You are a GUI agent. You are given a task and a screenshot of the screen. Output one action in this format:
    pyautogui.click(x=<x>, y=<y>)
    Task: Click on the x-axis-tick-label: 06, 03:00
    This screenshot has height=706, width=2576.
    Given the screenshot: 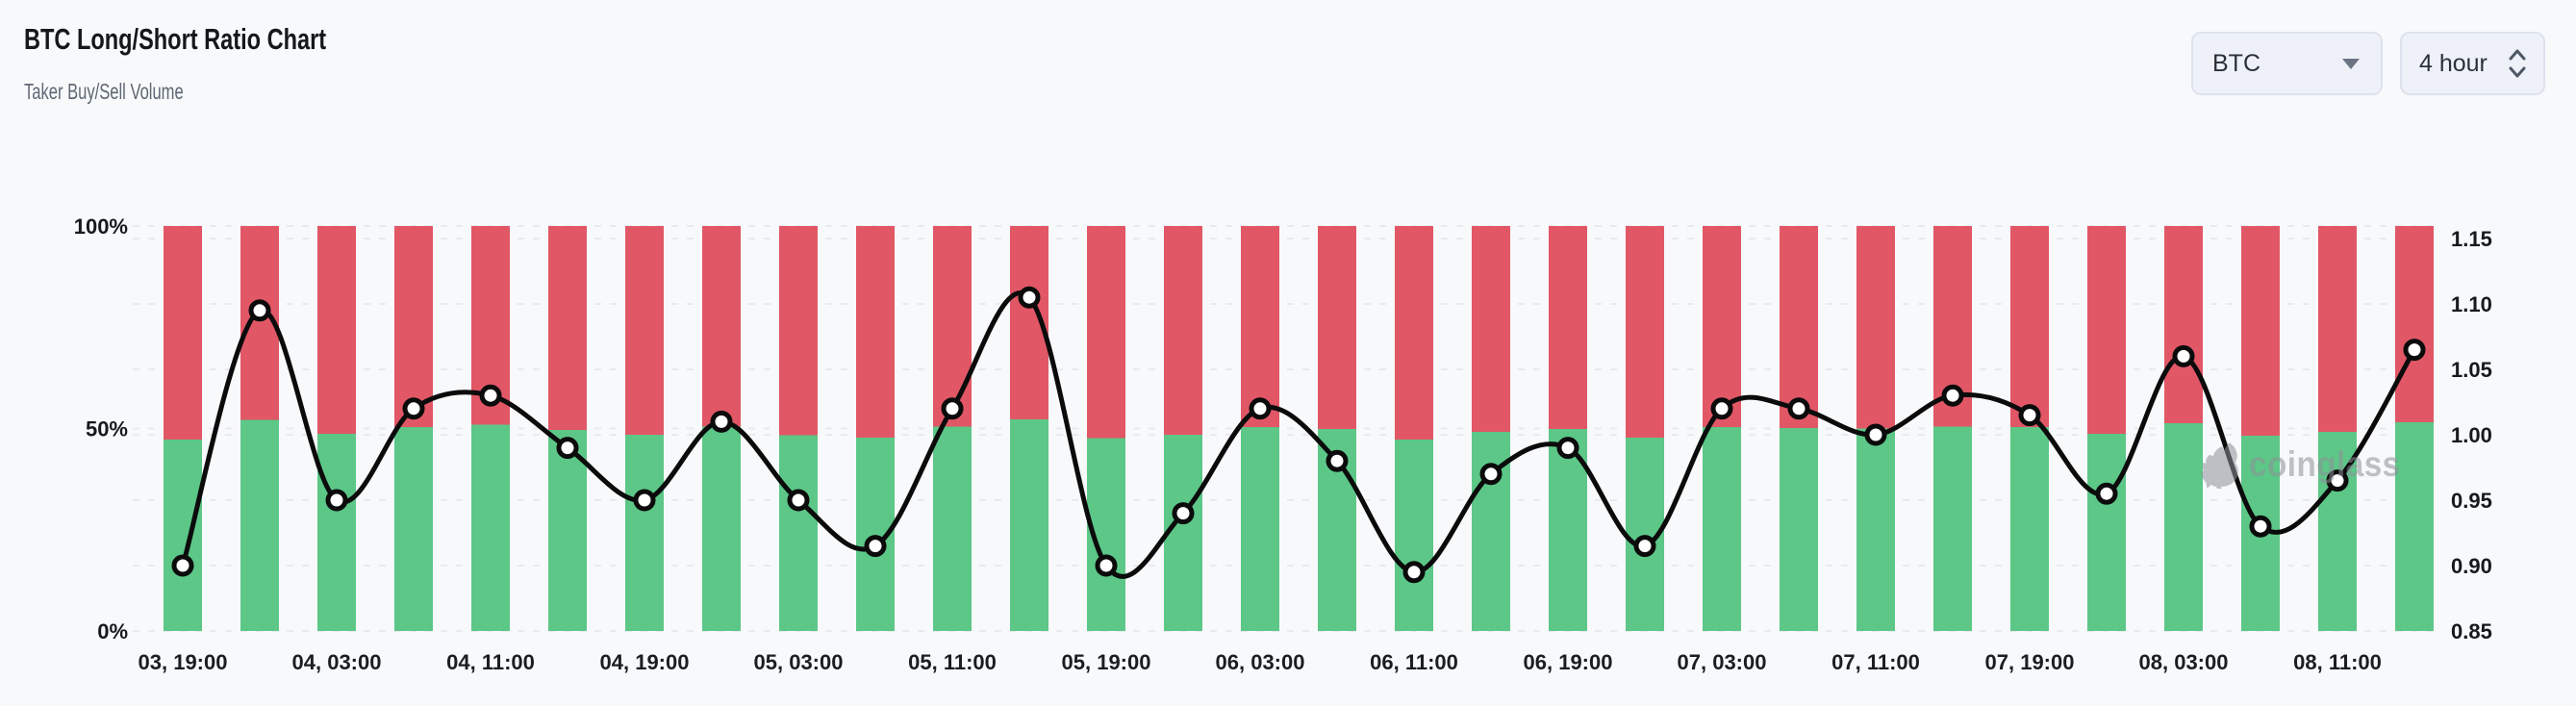 What is the action you would take?
    pyautogui.click(x=1261, y=662)
    